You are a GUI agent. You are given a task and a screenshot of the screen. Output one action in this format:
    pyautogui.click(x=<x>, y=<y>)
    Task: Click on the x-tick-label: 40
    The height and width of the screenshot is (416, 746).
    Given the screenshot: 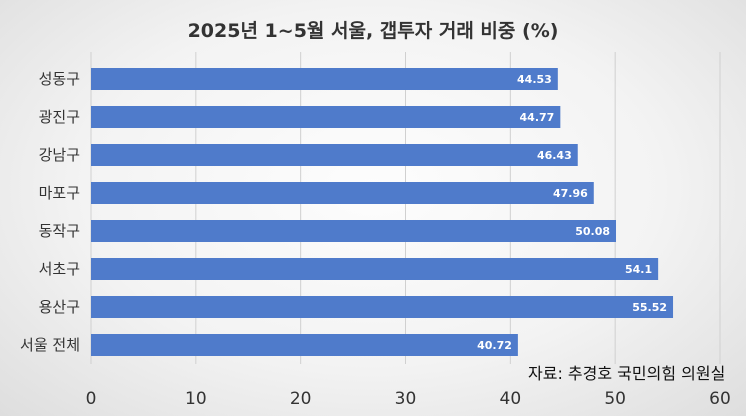 What is the action you would take?
    pyautogui.click(x=511, y=399)
    